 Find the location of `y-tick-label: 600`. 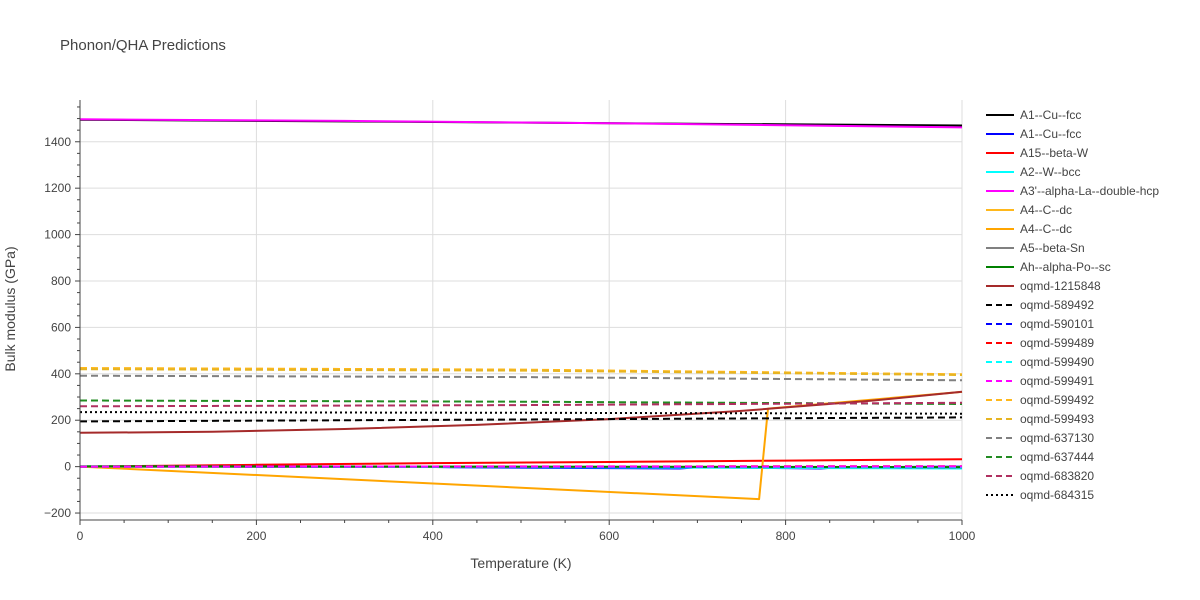

y-tick-label: 600 is located at coordinates (61, 327).